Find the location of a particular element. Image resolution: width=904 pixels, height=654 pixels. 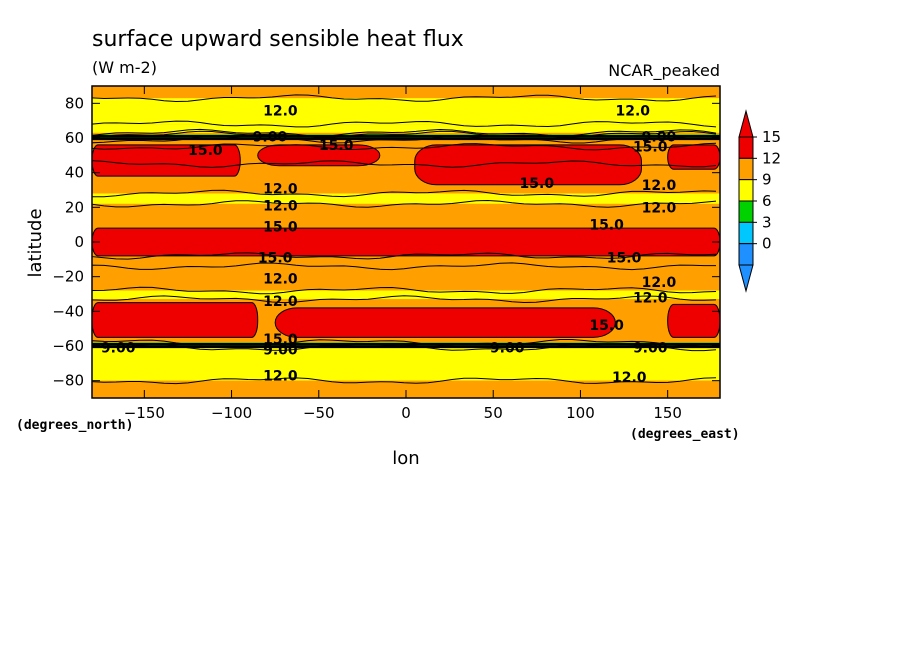

y-tick-label-8: −80 is located at coordinates (68, 381).